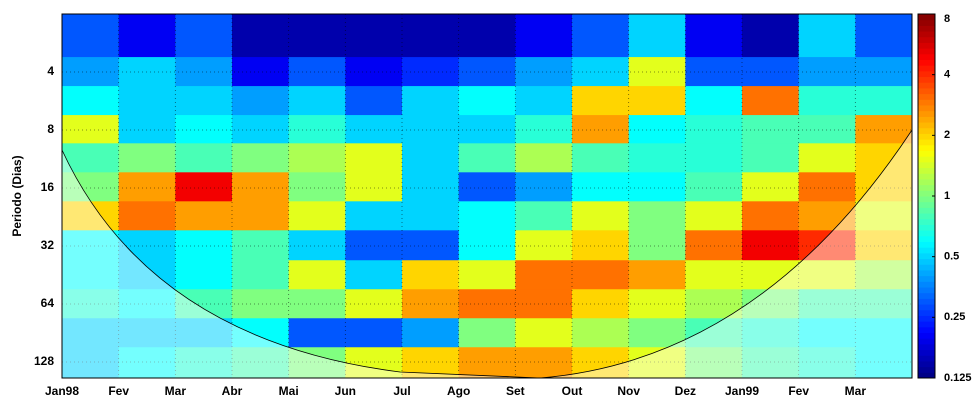 This screenshot has height=401, width=976. What do you see at coordinates (958, 378) in the screenshot?
I see `colorbar-tick-label: 0.125` at bounding box center [958, 378].